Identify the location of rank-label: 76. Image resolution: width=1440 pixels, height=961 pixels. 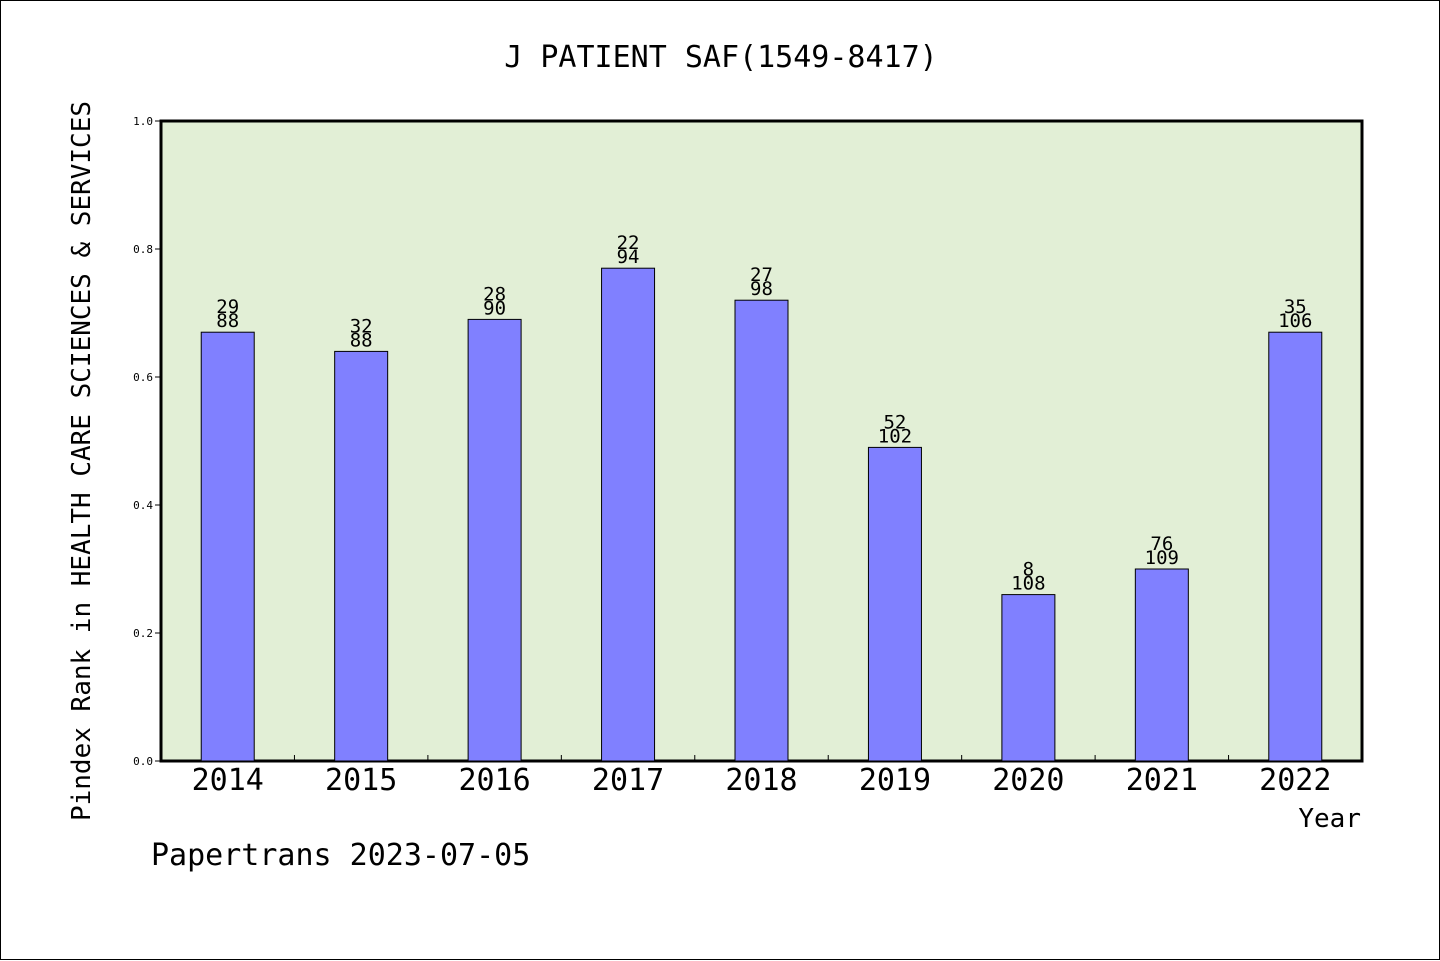
(1161, 544).